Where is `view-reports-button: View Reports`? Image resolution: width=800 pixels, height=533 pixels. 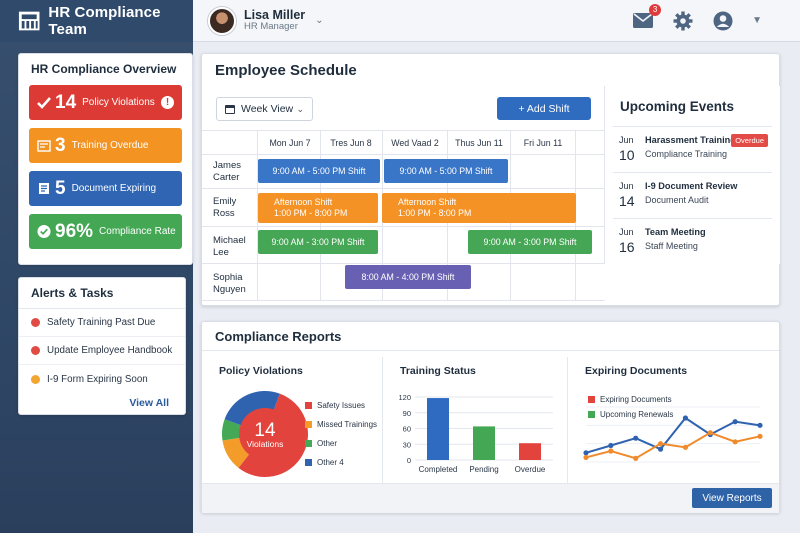
view-reports-button: View Reports is located at coordinates (732, 498).